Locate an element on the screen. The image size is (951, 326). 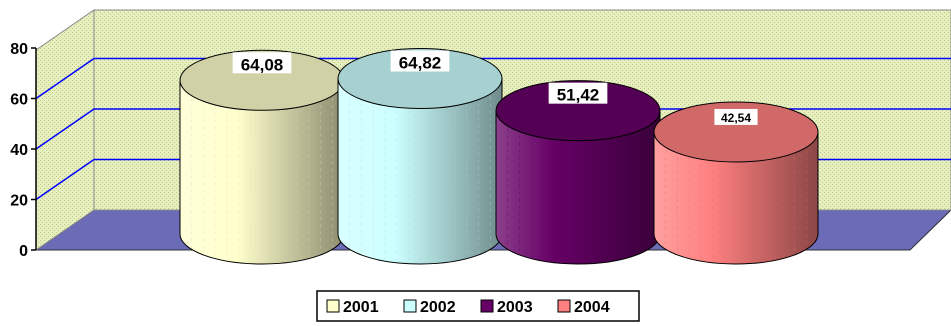
legend-box is located at coordinates (478, 306).